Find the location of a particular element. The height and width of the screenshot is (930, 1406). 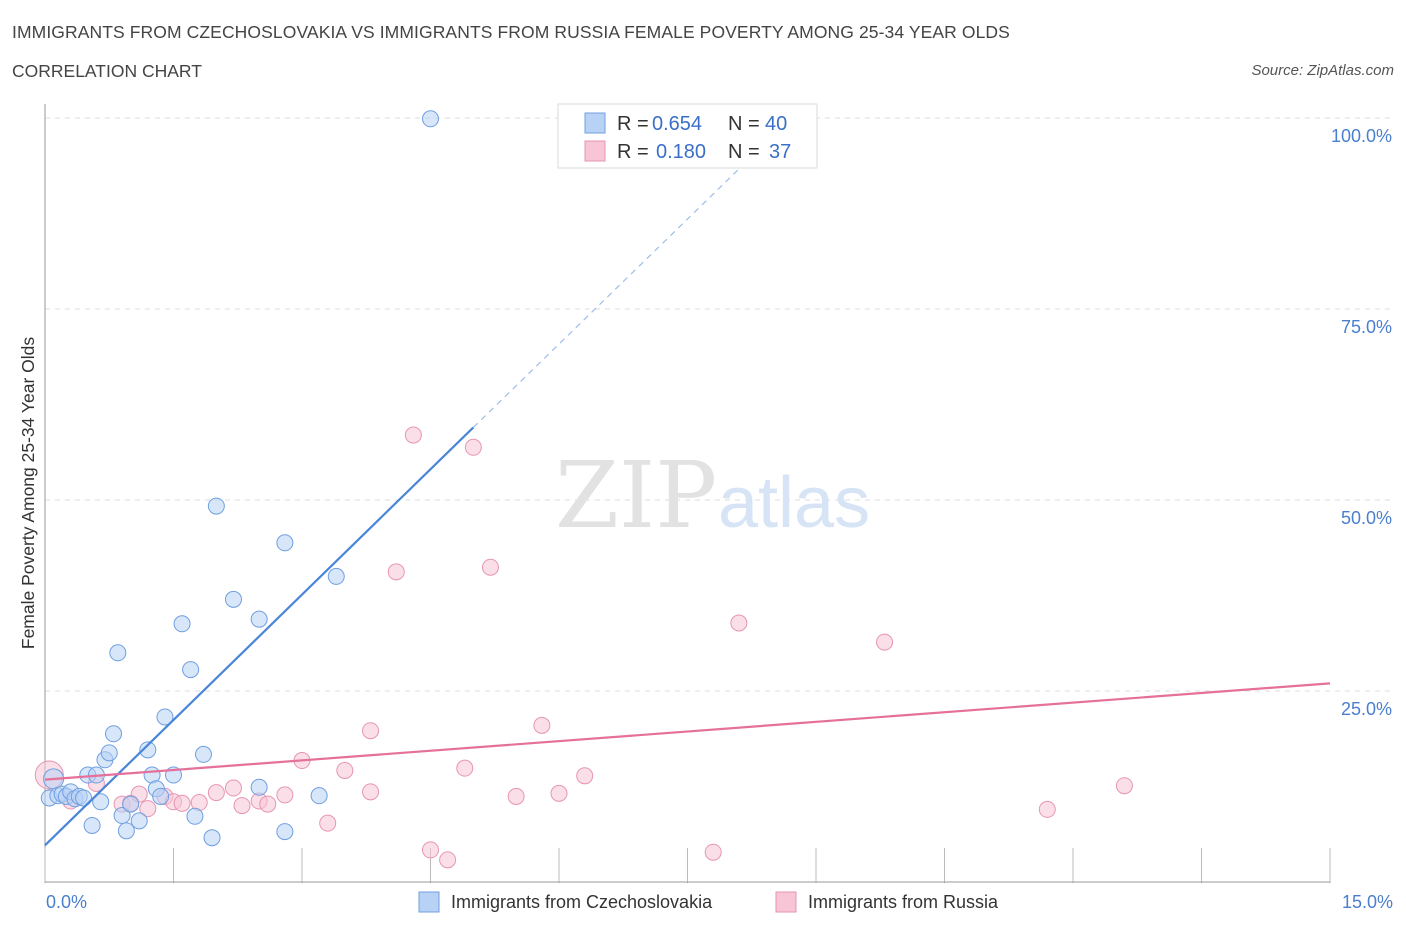

x-tick-label-max: 15.0% is located at coordinates (1367, 902).